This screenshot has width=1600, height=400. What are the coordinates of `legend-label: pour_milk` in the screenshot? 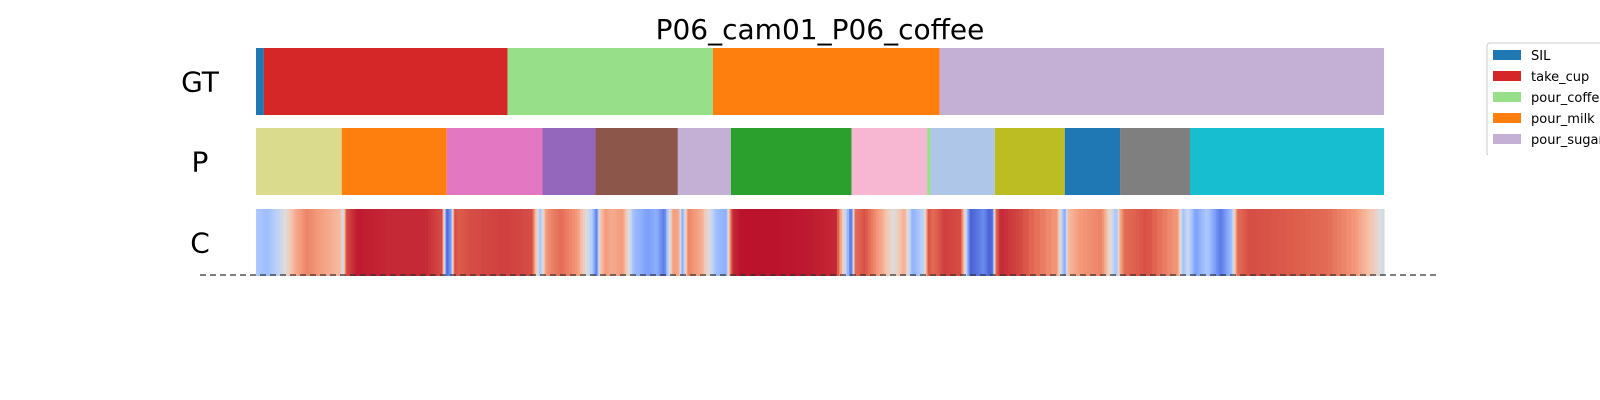 It's located at (1563, 119).